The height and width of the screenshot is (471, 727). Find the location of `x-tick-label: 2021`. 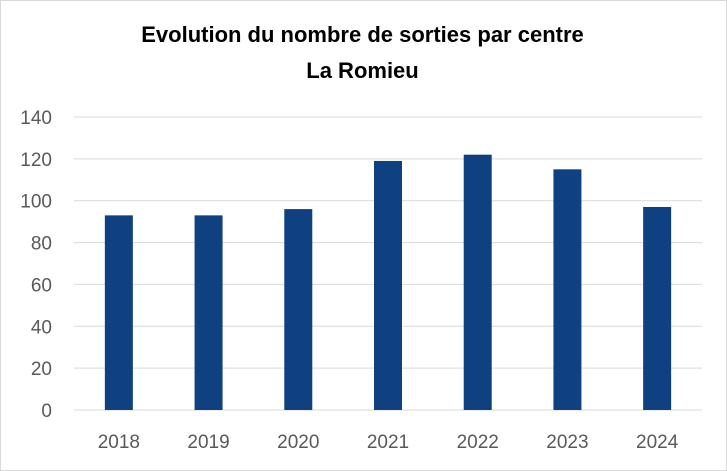

x-tick-label: 2021 is located at coordinates (388, 442).